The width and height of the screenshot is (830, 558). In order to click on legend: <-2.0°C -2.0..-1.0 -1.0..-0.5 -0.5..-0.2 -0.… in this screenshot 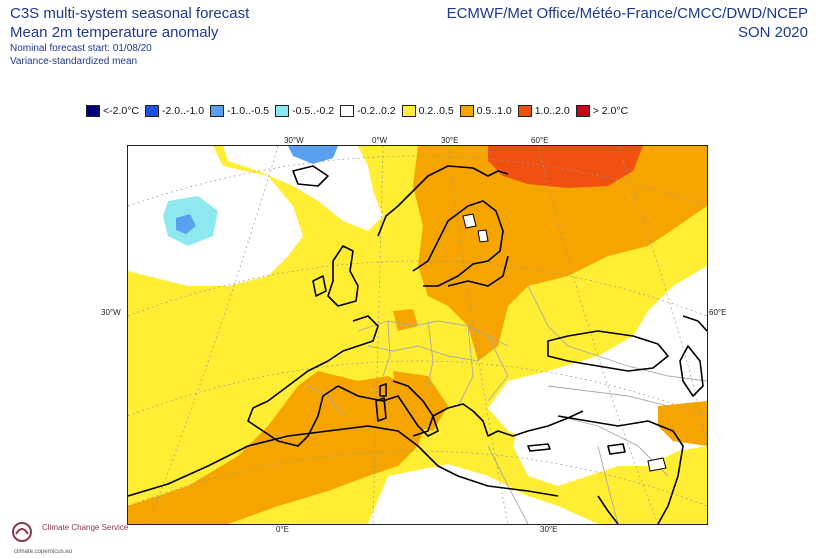, I will do `click(360, 111)`.